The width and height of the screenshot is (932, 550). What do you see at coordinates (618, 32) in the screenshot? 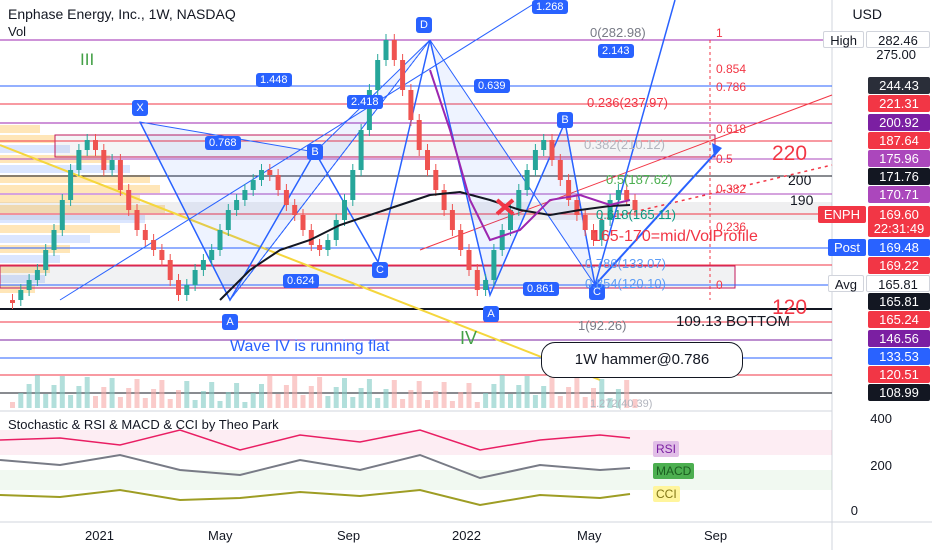
I see `fib-label: 0(282.98)` at bounding box center [618, 32].